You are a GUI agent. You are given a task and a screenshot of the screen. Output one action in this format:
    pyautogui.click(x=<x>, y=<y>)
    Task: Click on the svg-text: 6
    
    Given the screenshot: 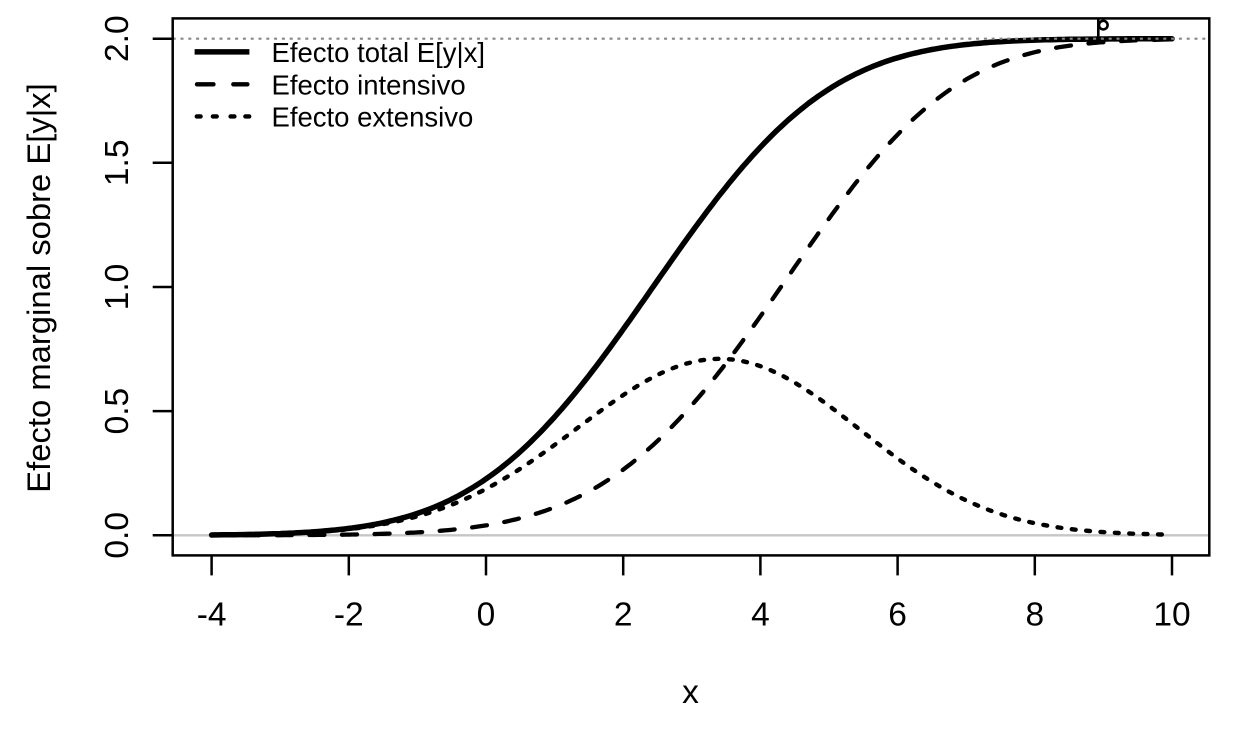 What is the action you would take?
    pyautogui.click(x=897, y=614)
    